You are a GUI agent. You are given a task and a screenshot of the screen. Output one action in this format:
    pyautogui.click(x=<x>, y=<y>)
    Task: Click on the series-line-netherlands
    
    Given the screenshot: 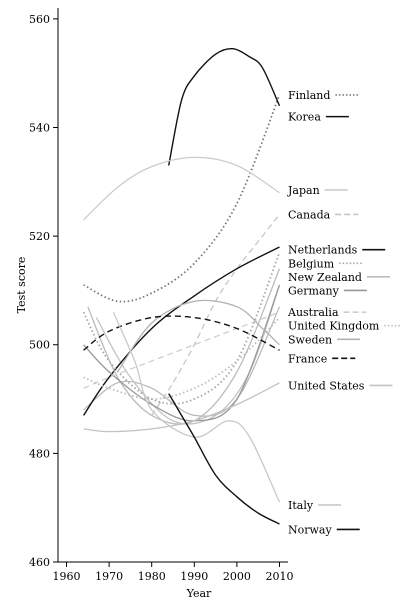 What is the action you would take?
    pyautogui.click(x=181, y=331)
    